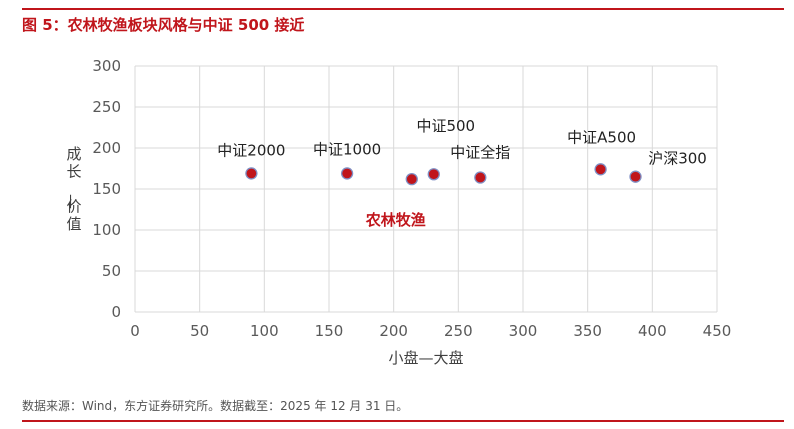 This screenshot has height=429, width=794. What do you see at coordinates (601, 137) in the screenshot?
I see `point-label: 中证A500` at bounding box center [601, 137].